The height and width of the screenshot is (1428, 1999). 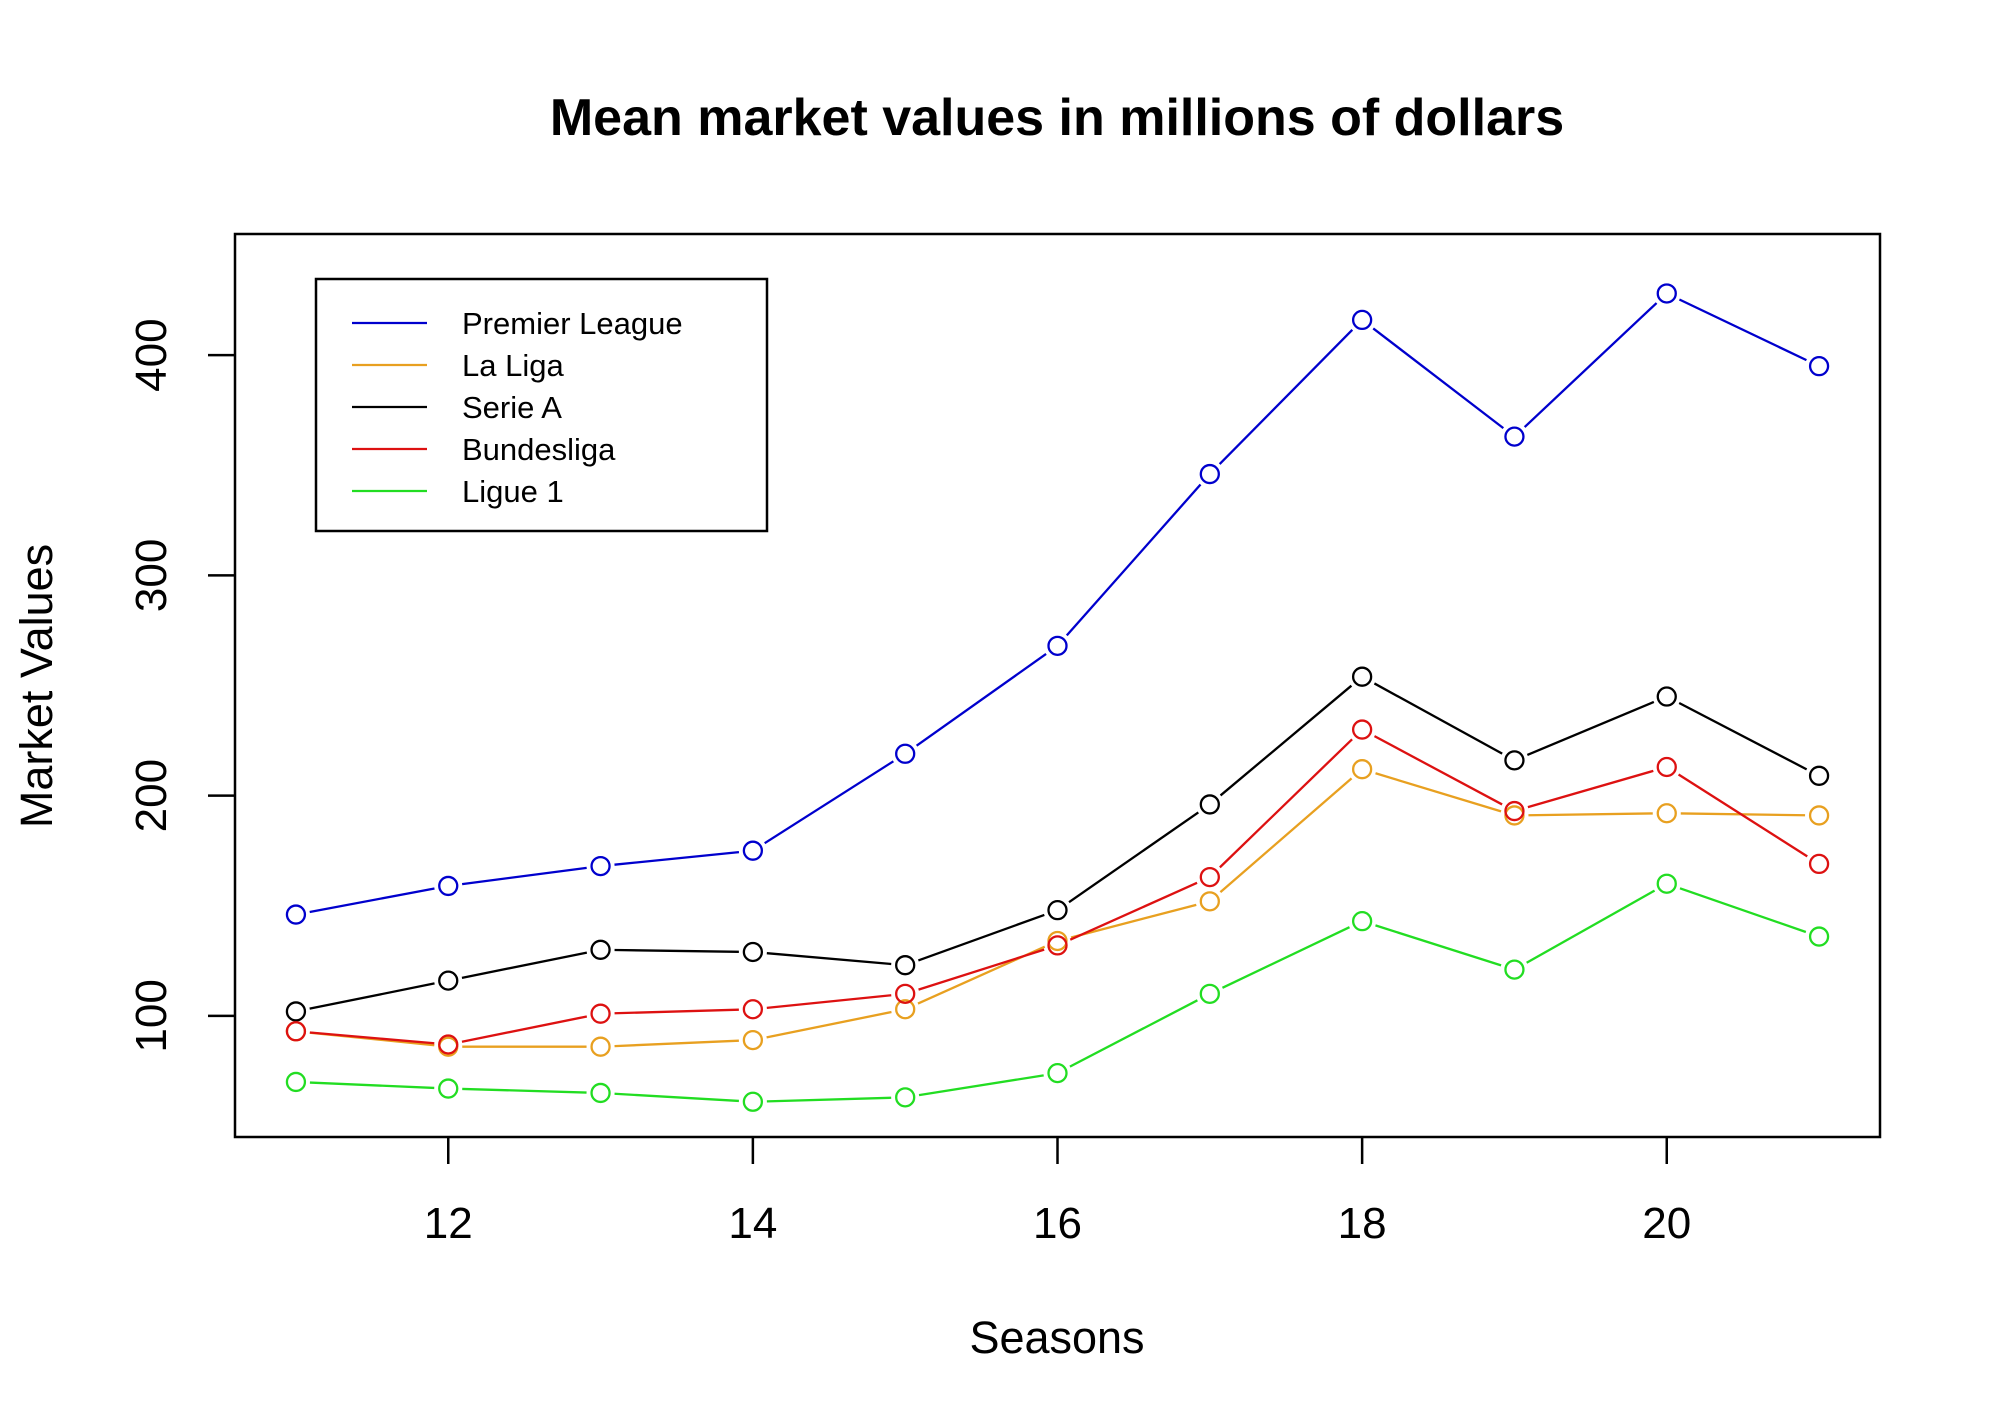 What do you see at coordinates (752, 1223) in the screenshot?
I see `x-tick-label: 14` at bounding box center [752, 1223].